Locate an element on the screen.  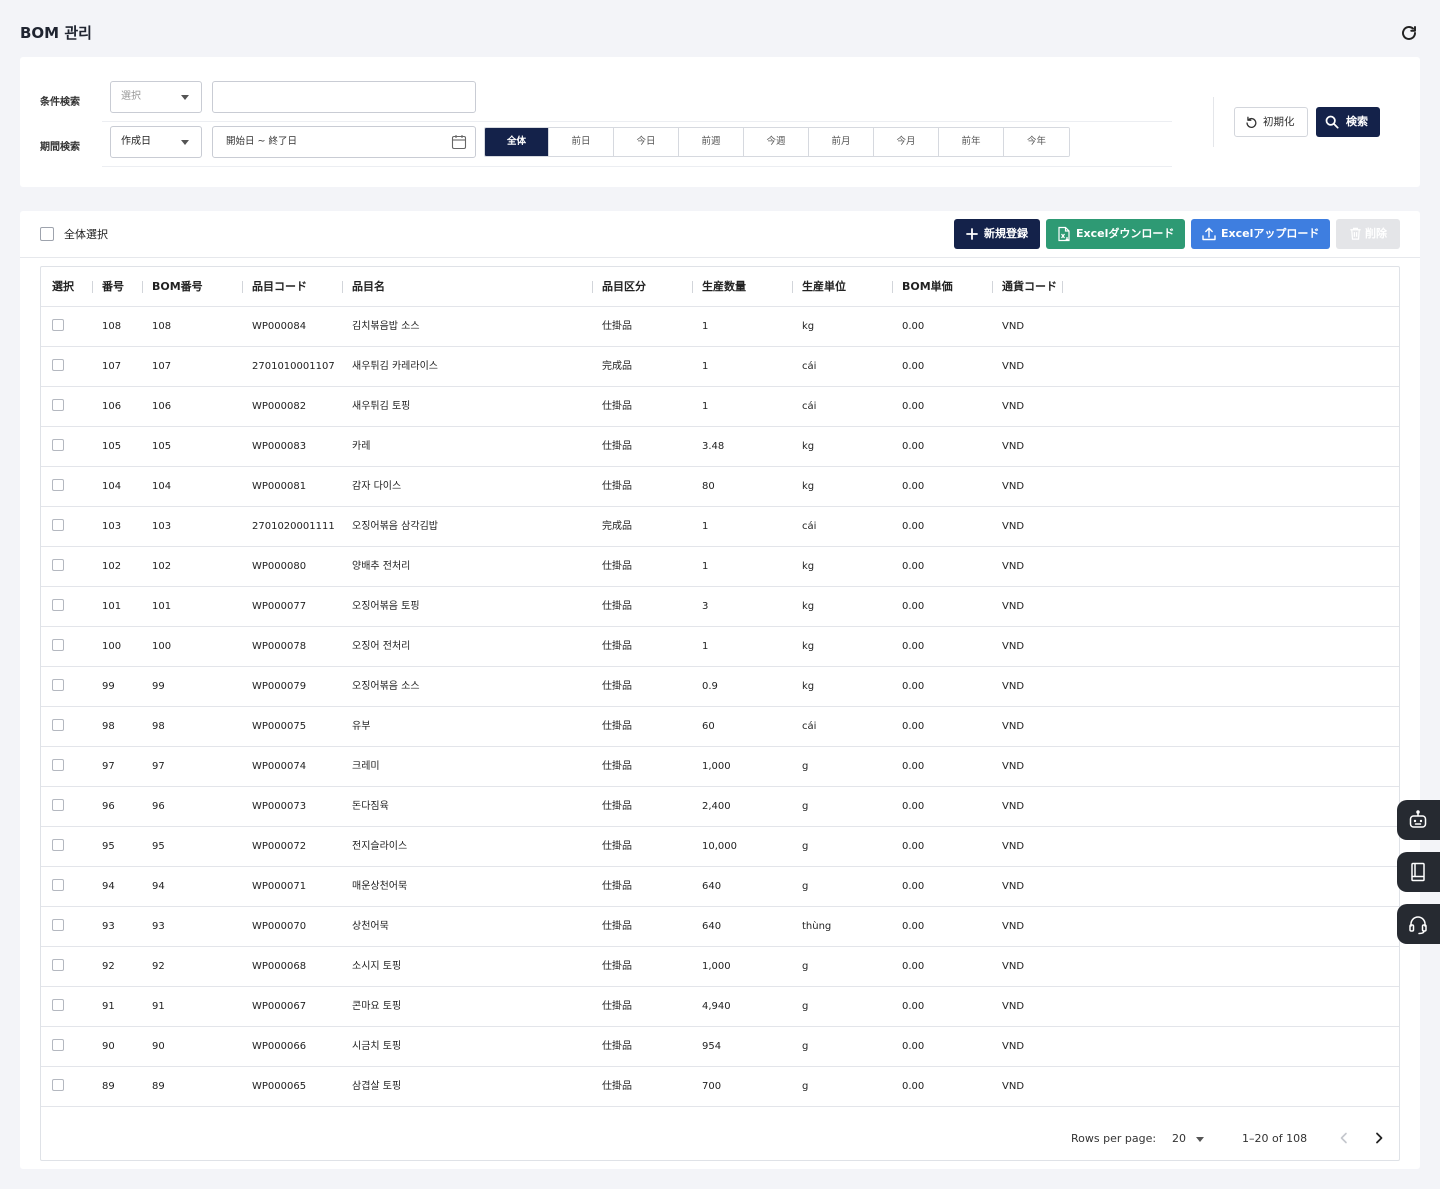
column-header-bom-no: BOM番号 is located at coordinates (177, 286).